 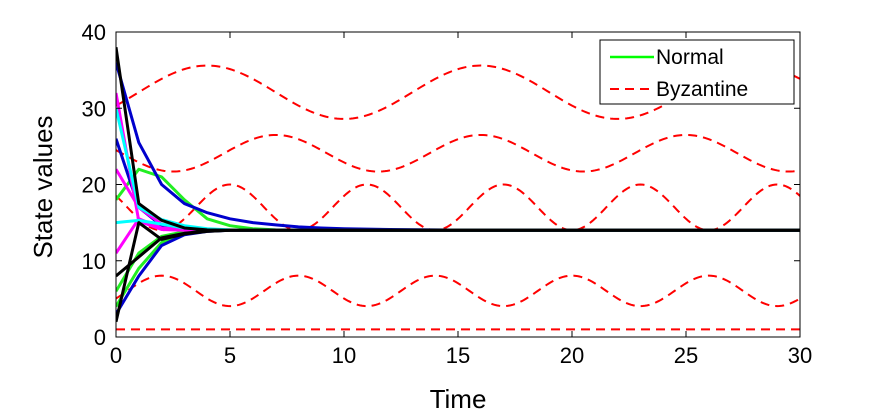 What do you see at coordinates (230, 355) in the screenshot?
I see `x-tick-label: 5` at bounding box center [230, 355].